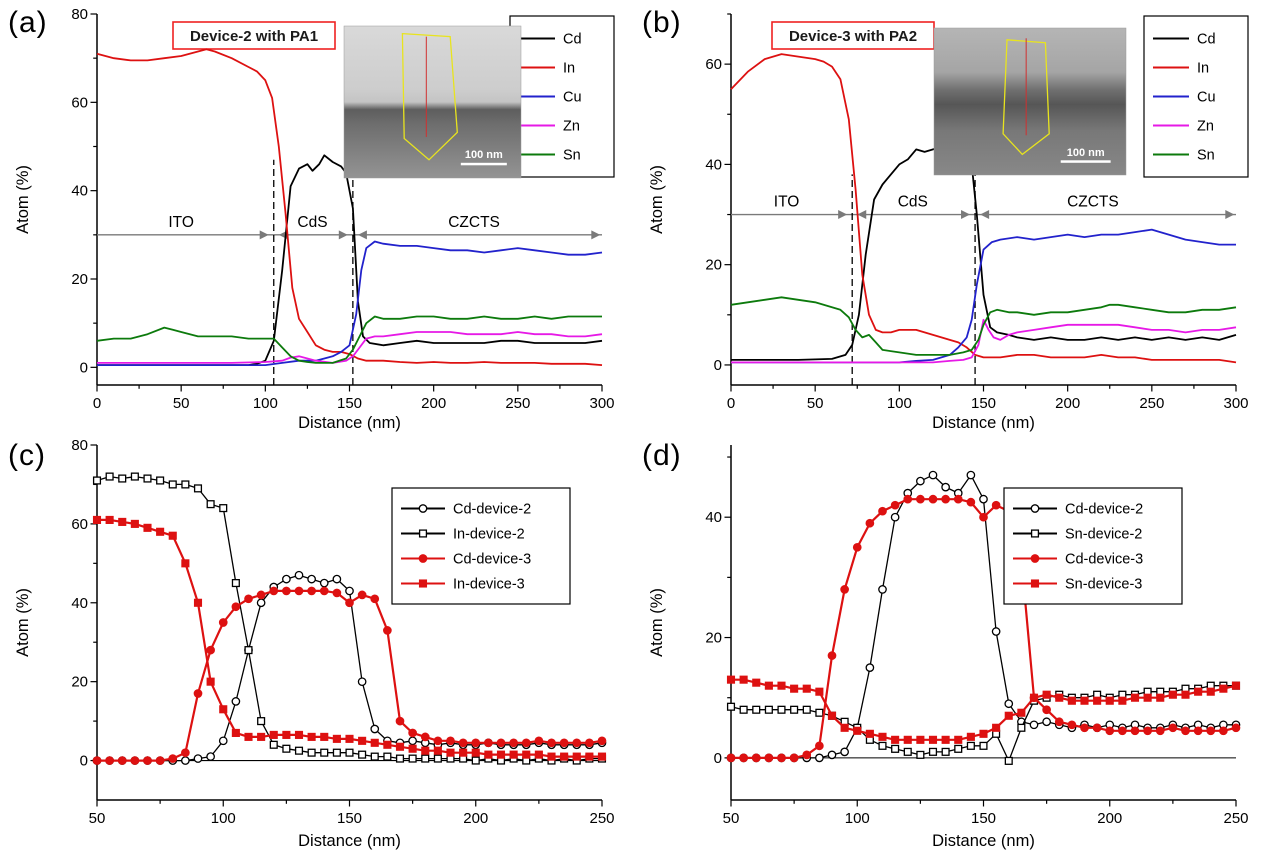  I want to click on device-title-box: Device-2 with PA1, so click(254, 35).